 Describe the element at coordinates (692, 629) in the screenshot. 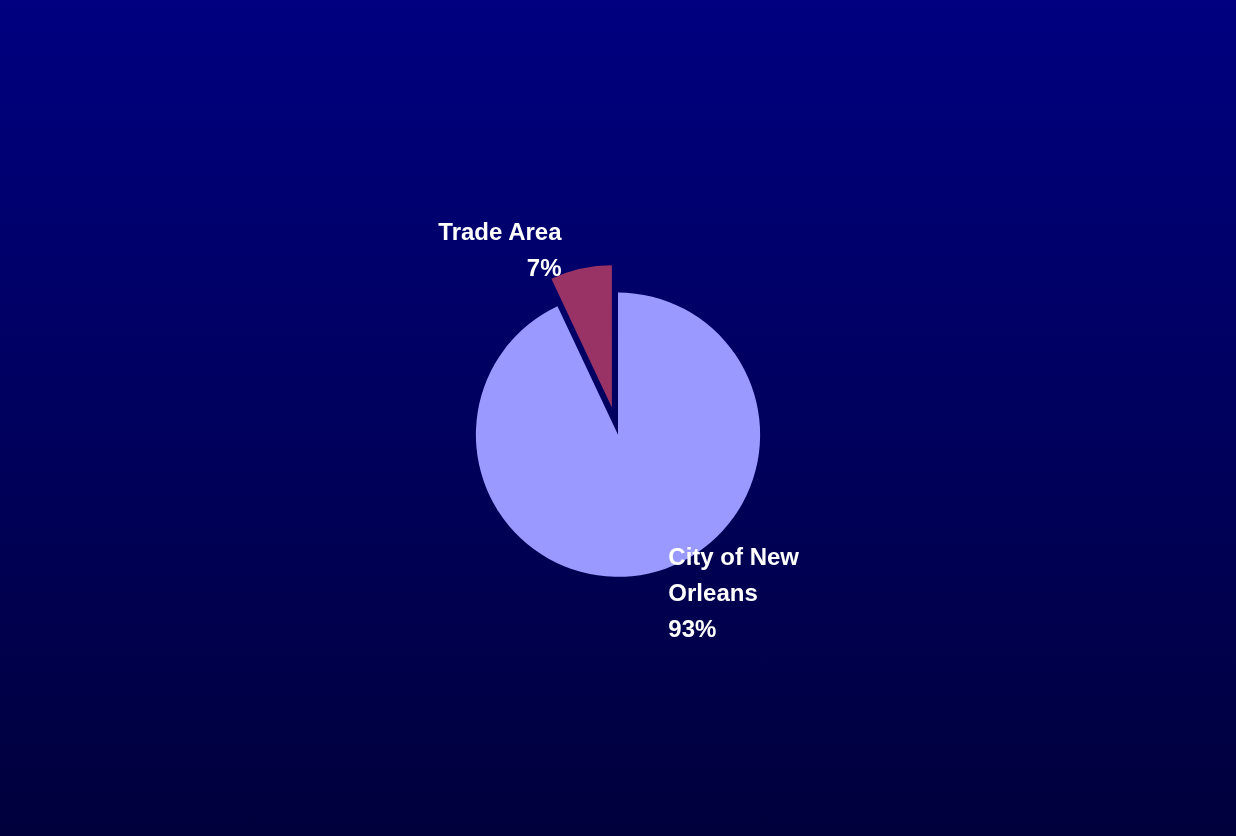

I see `data-label: 93%` at that location.